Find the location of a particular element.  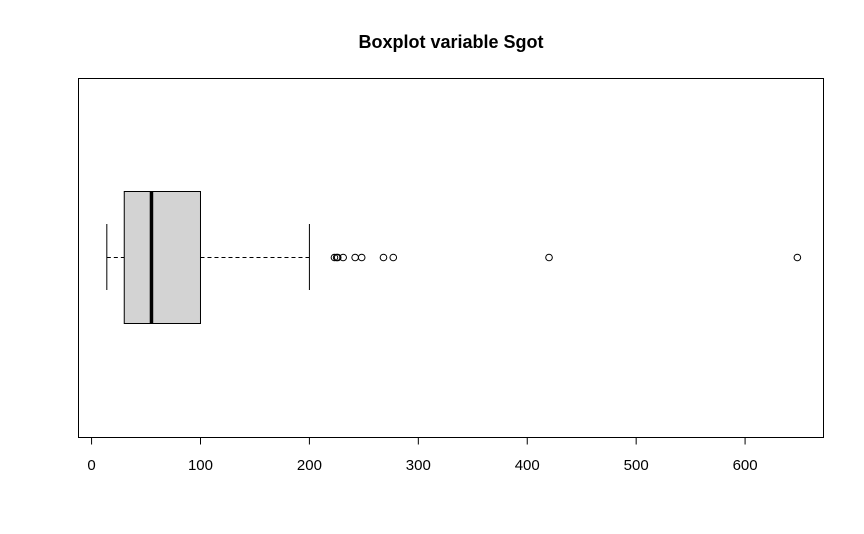

outlier-points is located at coordinates (566, 257).